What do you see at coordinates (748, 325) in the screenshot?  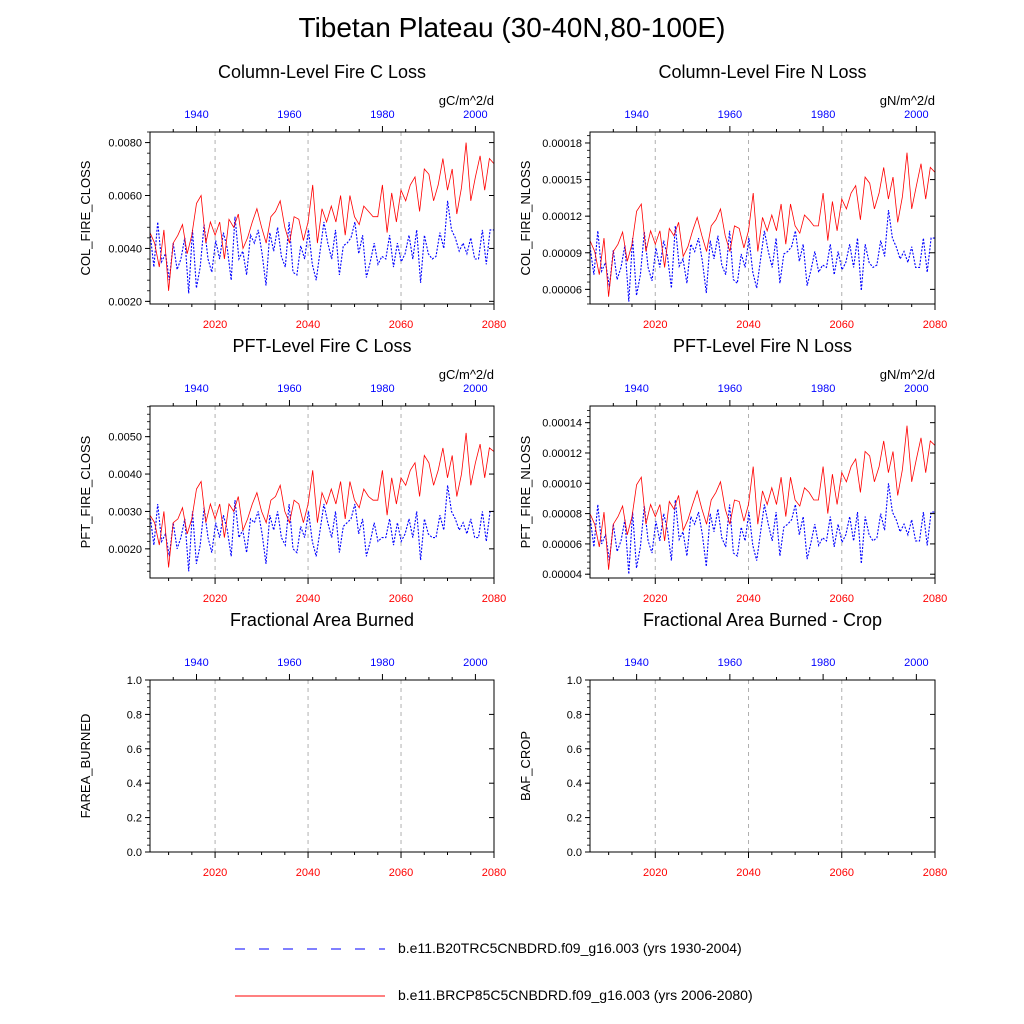 I see `panel-2-xtick-label-bottom: 2040` at bounding box center [748, 325].